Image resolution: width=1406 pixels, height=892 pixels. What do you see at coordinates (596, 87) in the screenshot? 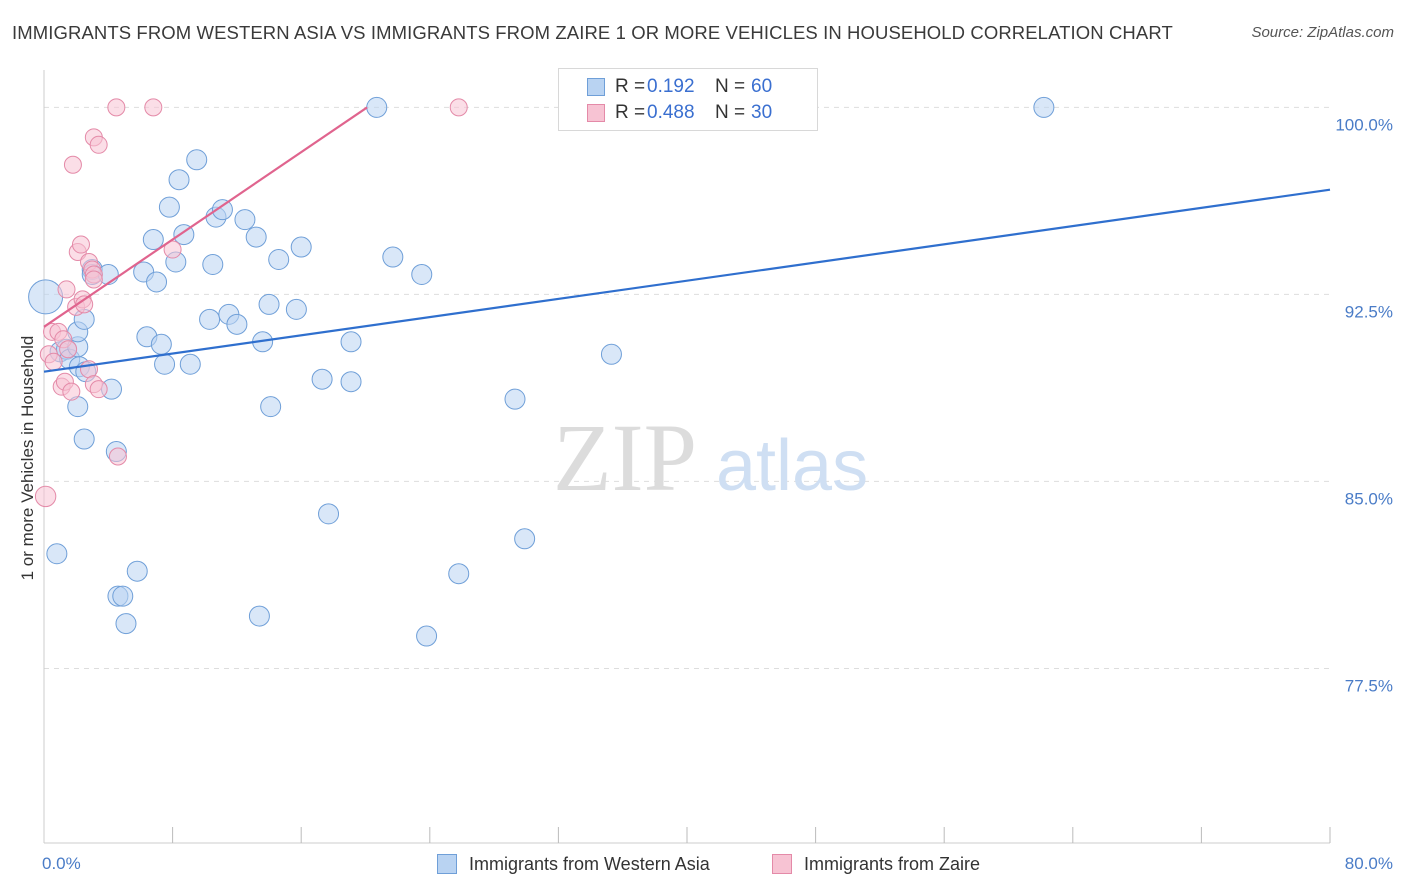
I see `legend-swatch-blue` at bounding box center [596, 87].